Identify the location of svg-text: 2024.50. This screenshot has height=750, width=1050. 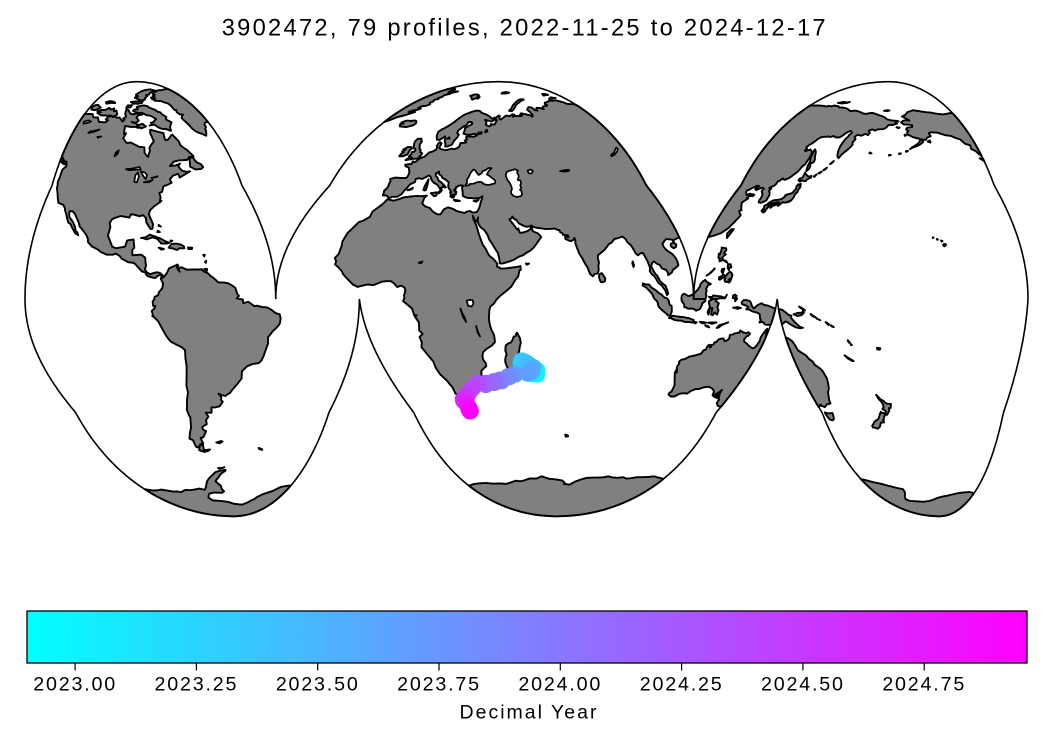
(803, 684).